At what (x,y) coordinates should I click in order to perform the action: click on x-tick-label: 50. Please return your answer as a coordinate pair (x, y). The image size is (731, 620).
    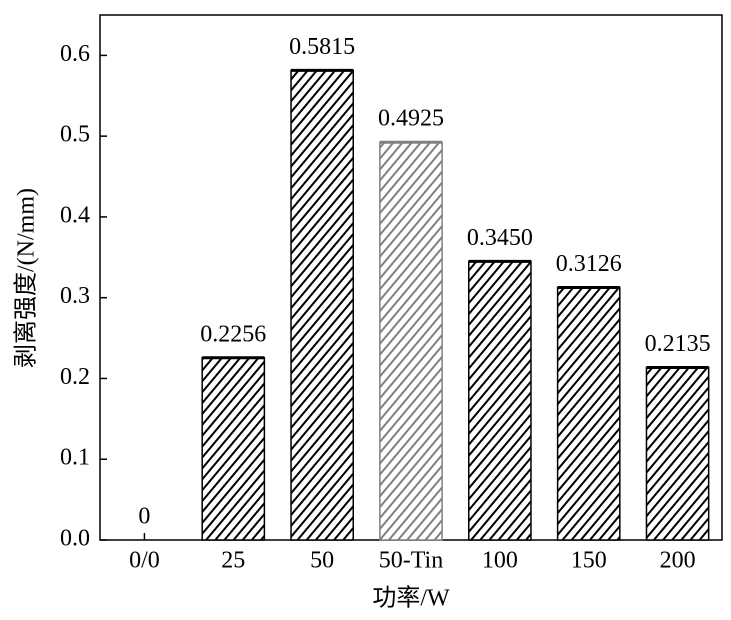
    Looking at the image, I should click on (322, 561).